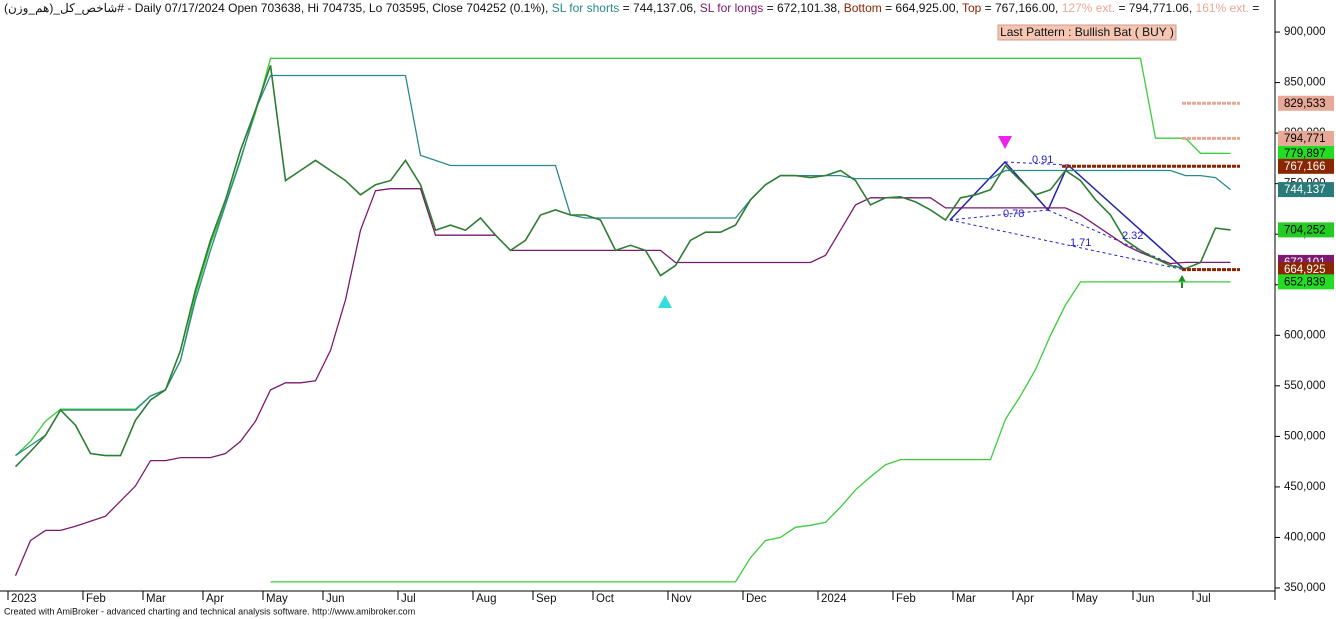  I want to click on price-tag-label: 652,839, so click(1305, 282).